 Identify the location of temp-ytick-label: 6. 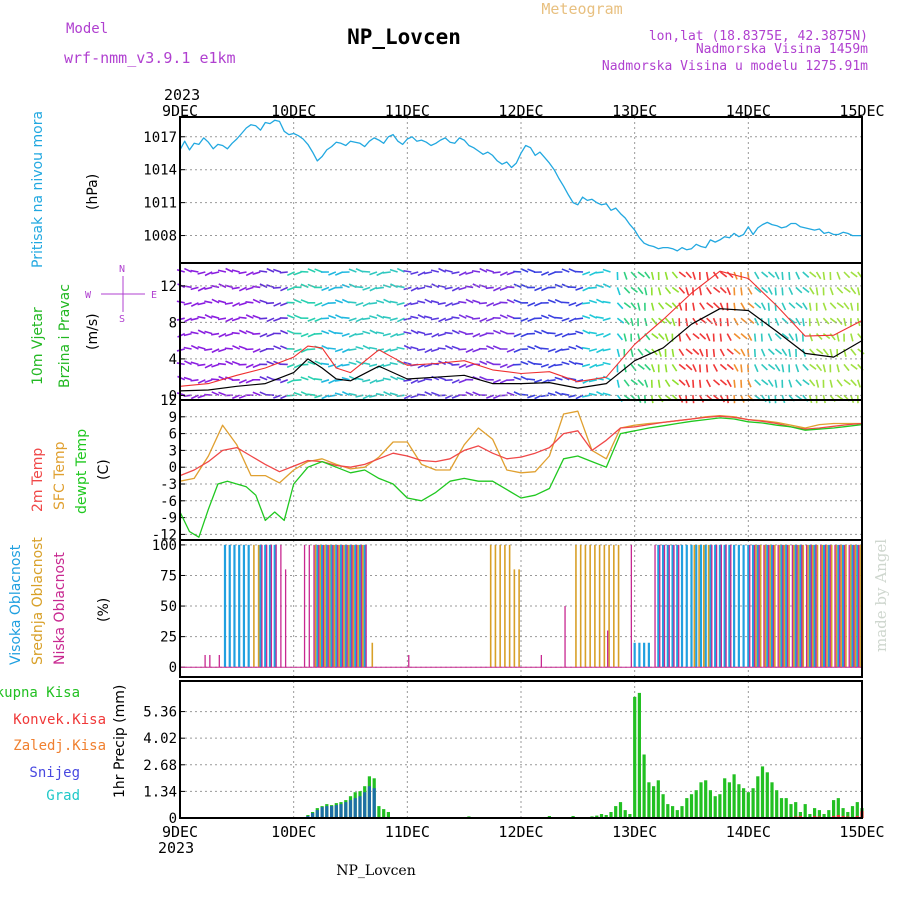
(173, 435).